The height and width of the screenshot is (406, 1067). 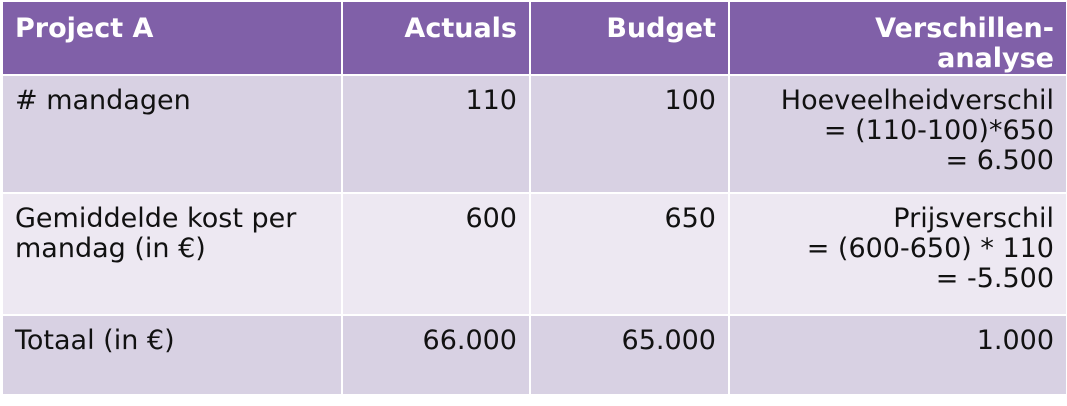 What do you see at coordinates (436, 355) in the screenshot?
I see `row-actuals: 66.000` at bounding box center [436, 355].